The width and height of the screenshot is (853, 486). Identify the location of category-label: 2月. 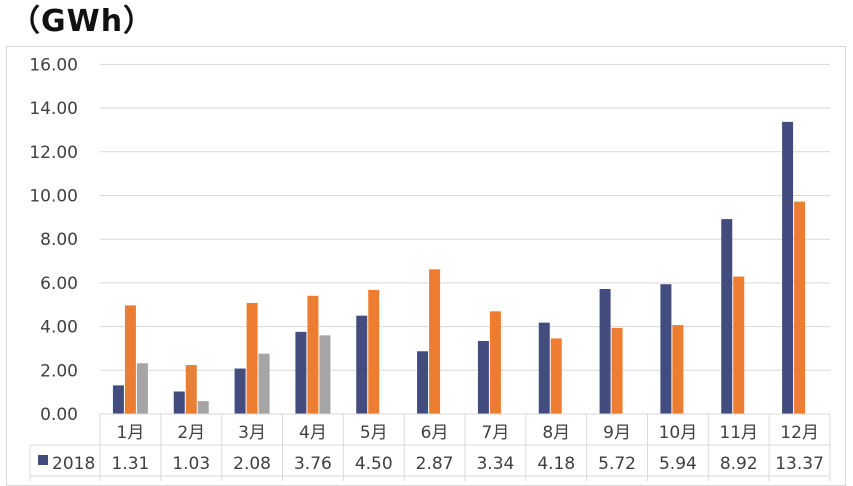
(191, 433).